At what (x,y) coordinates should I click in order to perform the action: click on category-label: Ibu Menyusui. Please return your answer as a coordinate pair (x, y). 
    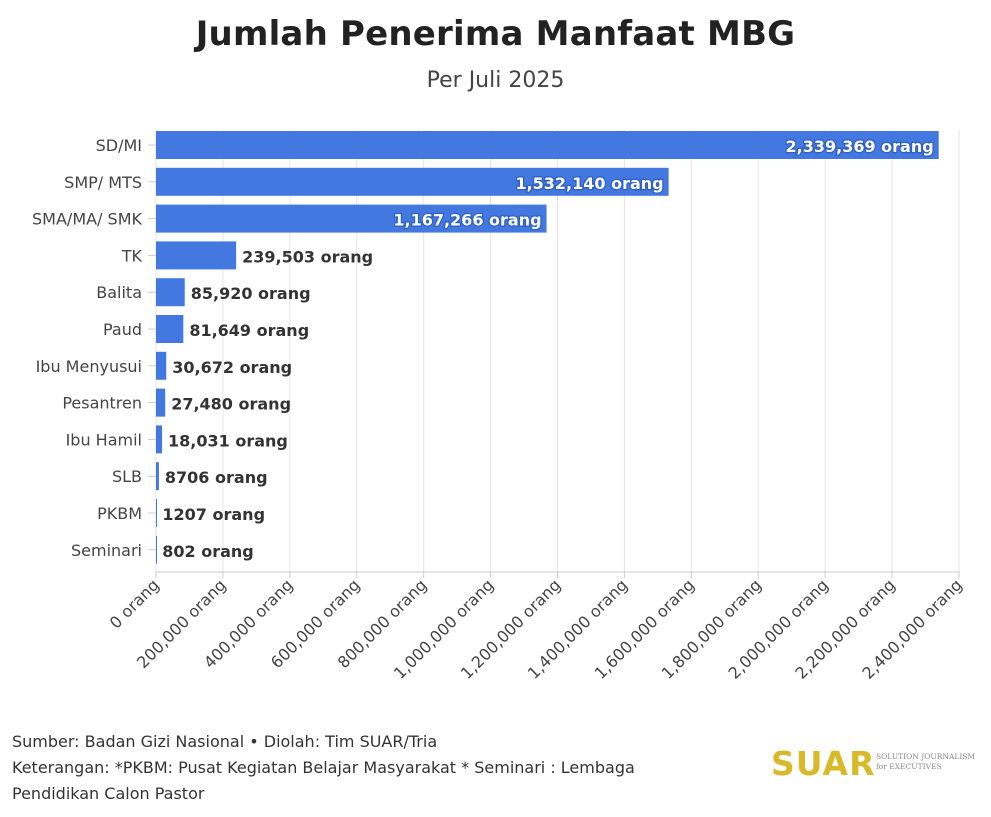
    Looking at the image, I should click on (89, 366).